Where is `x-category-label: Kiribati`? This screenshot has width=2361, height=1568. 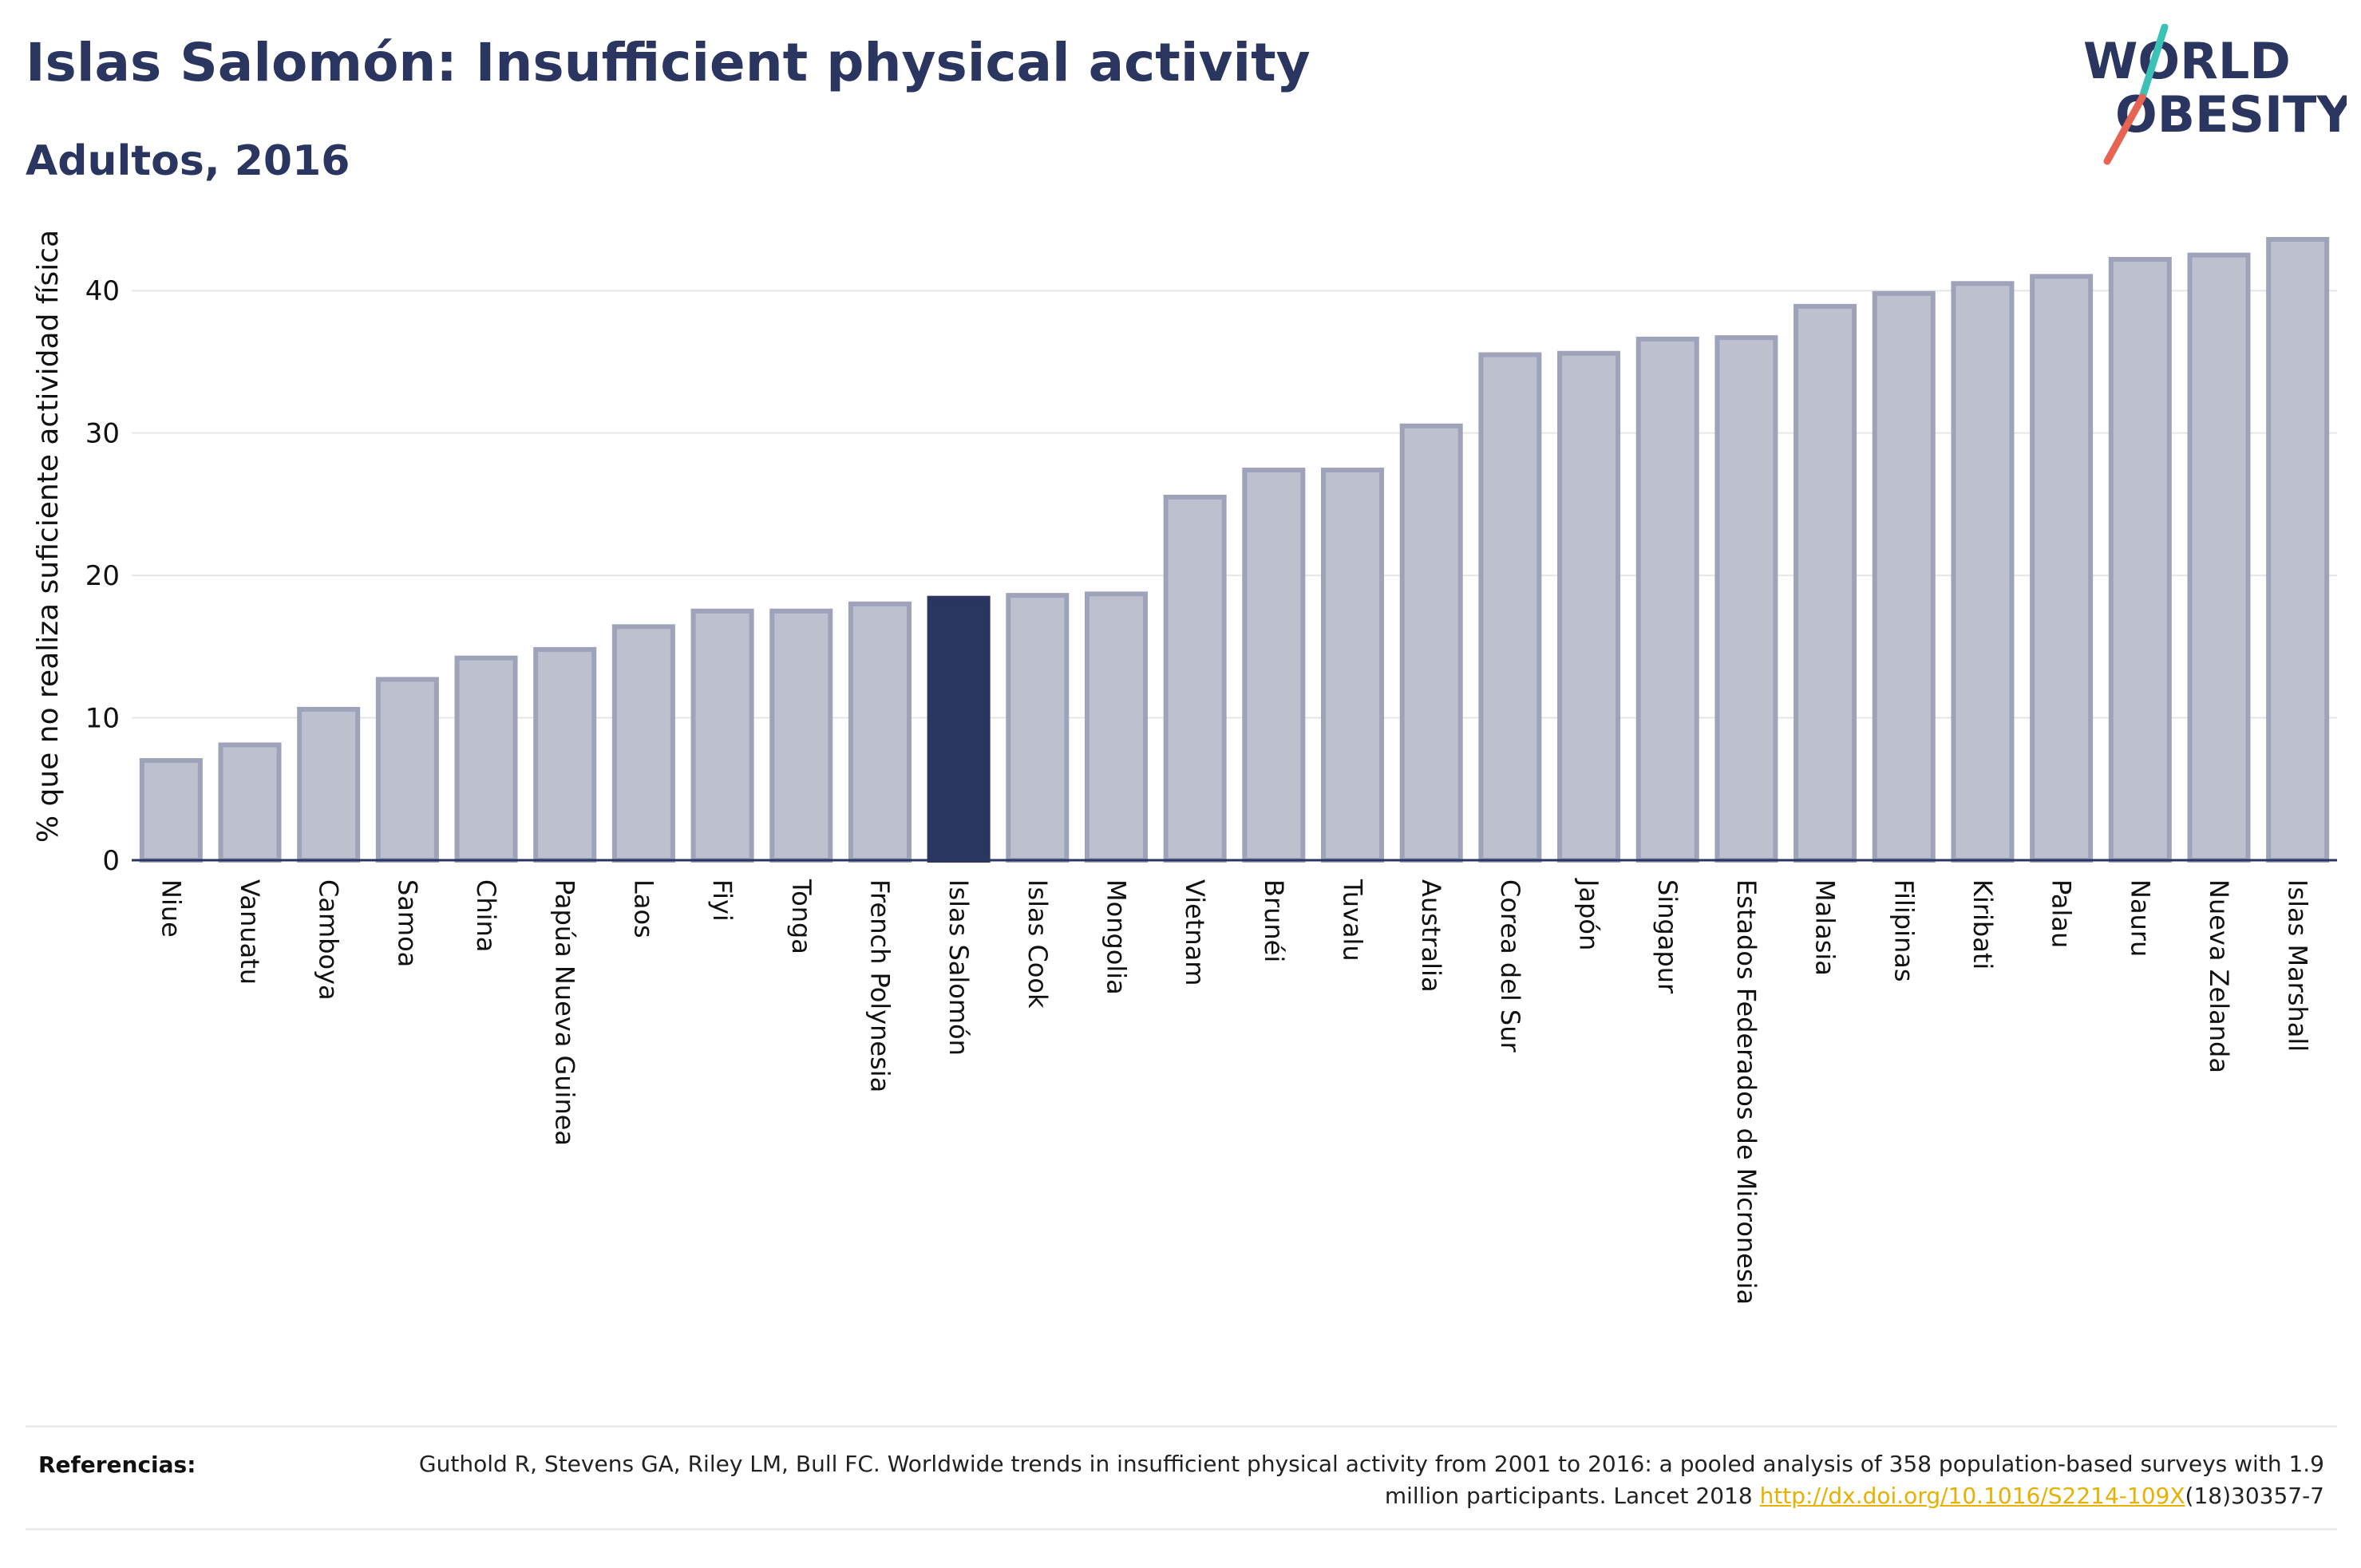 x-category-label: Kiribati is located at coordinates (1983, 924).